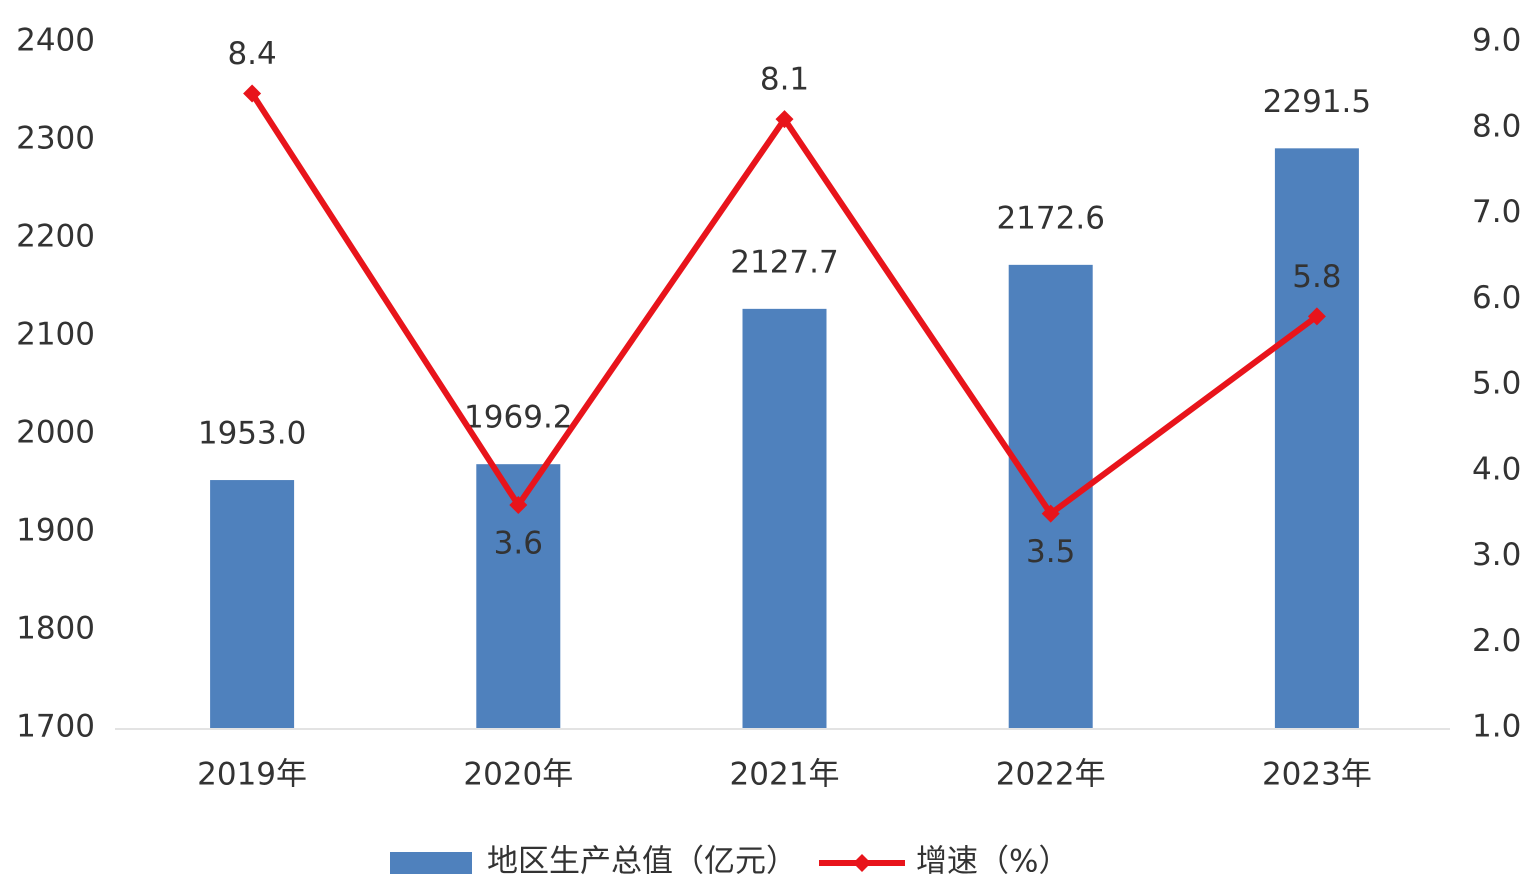 This screenshot has height=892, width=1540. Describe the element at coordinates (252, 434) in the screenshot. I see `bar-value-label: 1953.0` at that location.